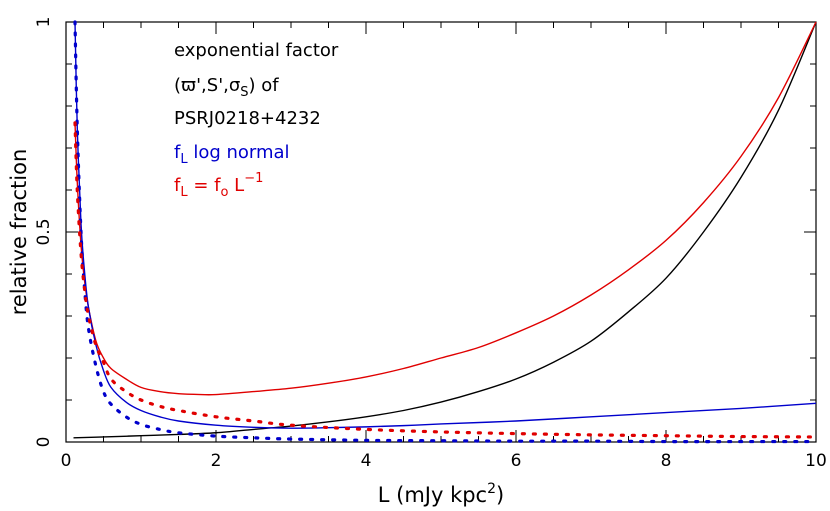 The width and height of the screenshot is (830, 511). I want to click on legend-red-label: fL = fo L−1, so click(218, 185).